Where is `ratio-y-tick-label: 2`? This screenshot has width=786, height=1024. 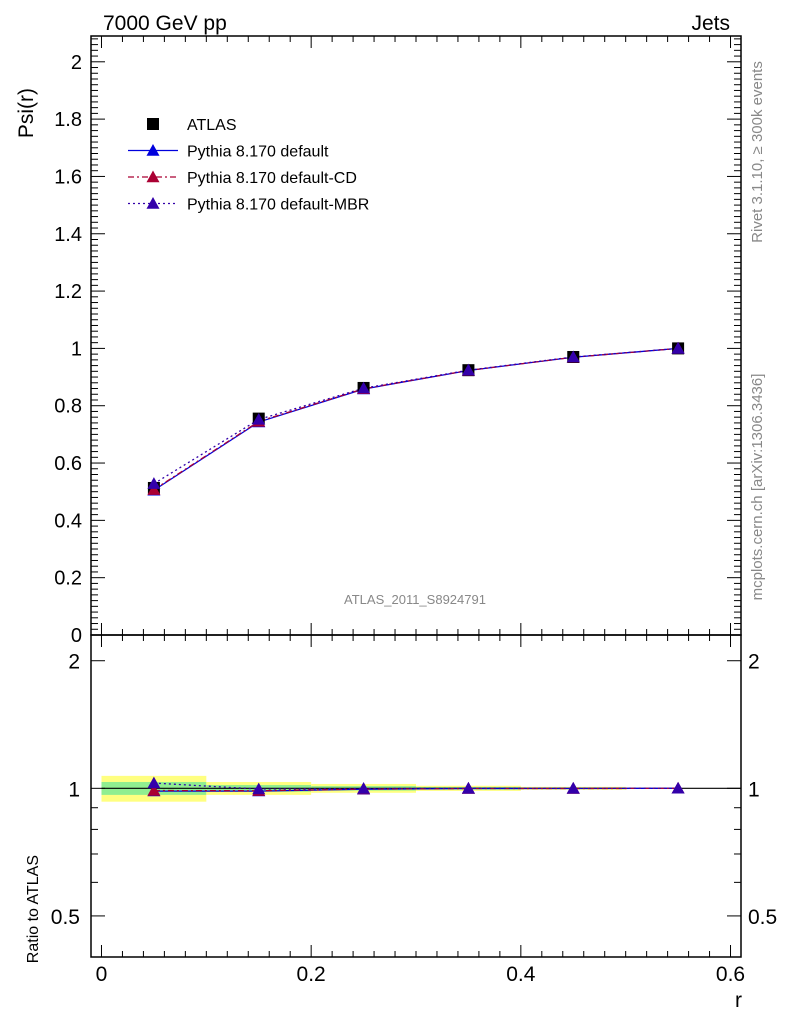
ratio-y-tick-label: 2 is located at coordinates (74, 662).